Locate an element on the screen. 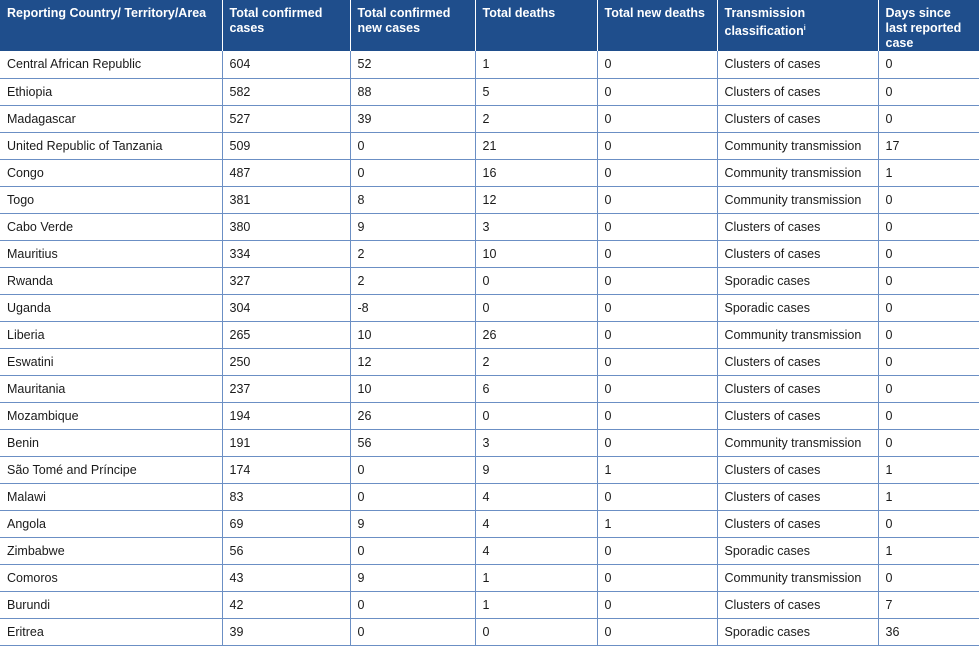  table-row: Mauritania 237 10 6 0 Clusters of cases 0 is located at coordinates (489, 389).